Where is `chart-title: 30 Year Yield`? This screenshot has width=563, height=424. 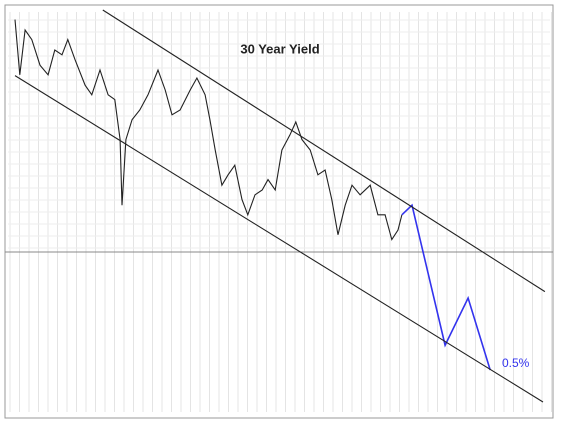
chart-title: 30 Year Yield is located at coordinates (279, 48).